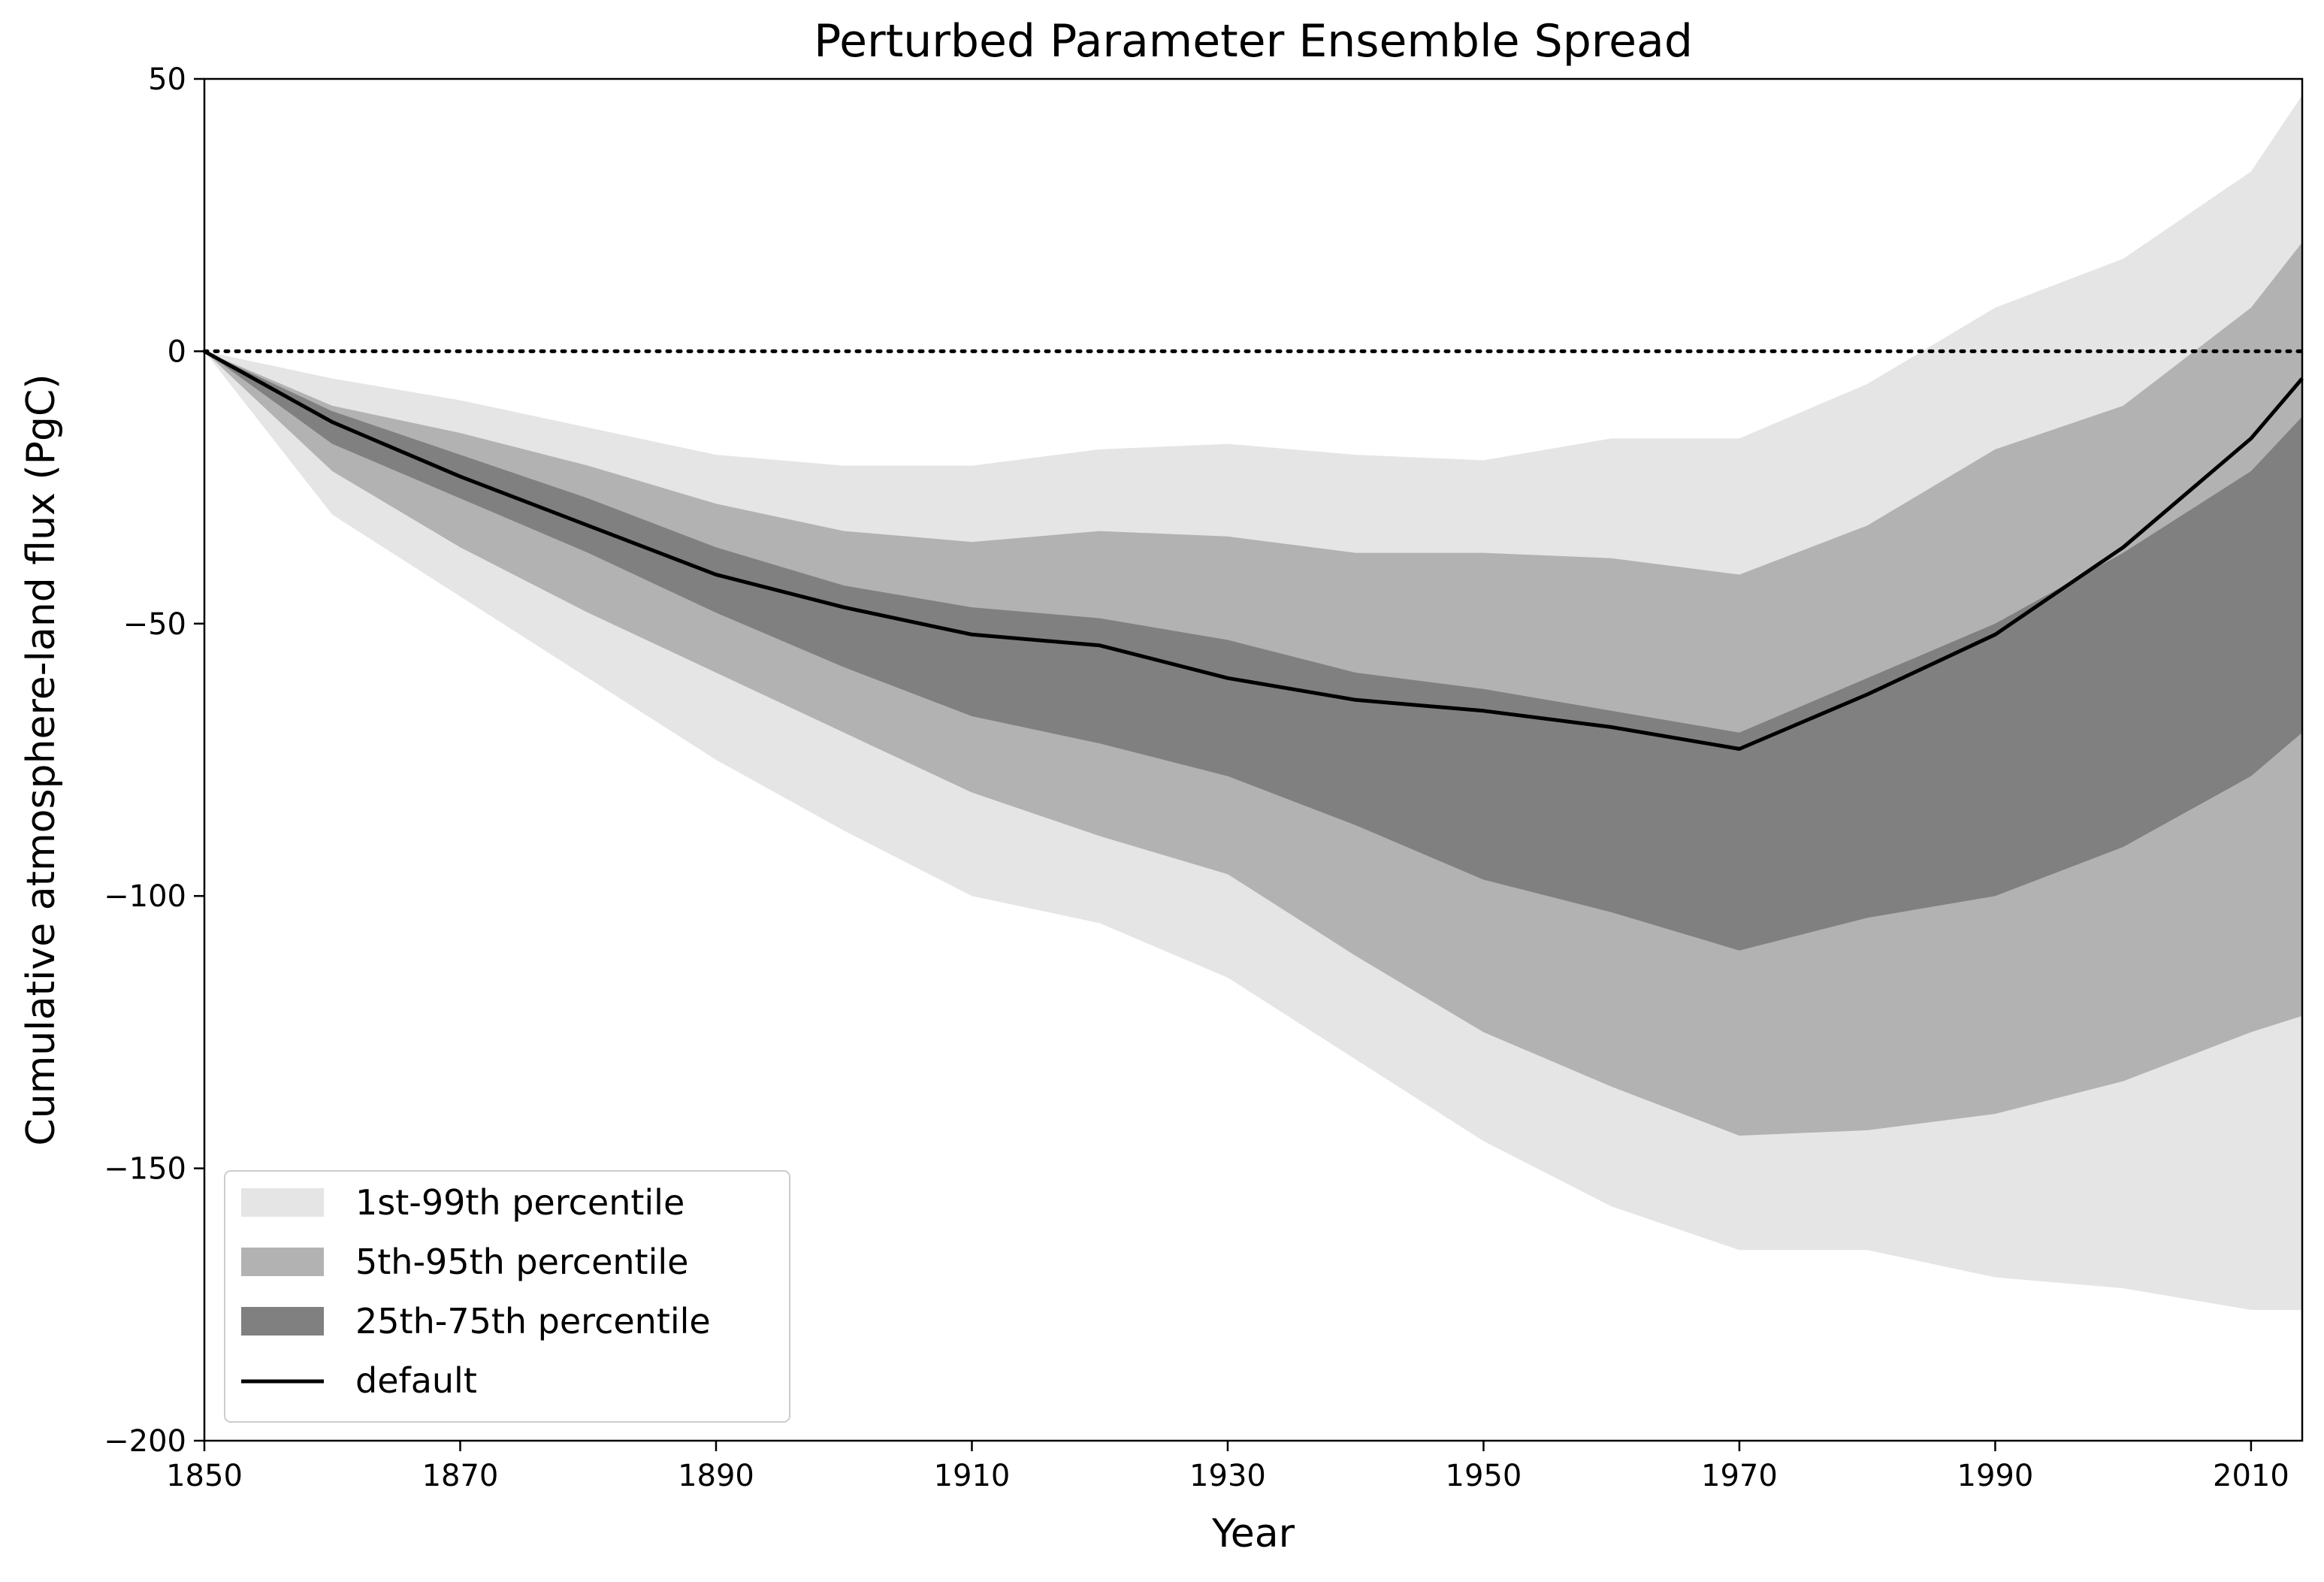 The image size is (2324, 1582). What do you see at coordinates (145, 1441) in the screenshot?
I see `y-tick-label-5: −200` at bounding box center [145, 1441].